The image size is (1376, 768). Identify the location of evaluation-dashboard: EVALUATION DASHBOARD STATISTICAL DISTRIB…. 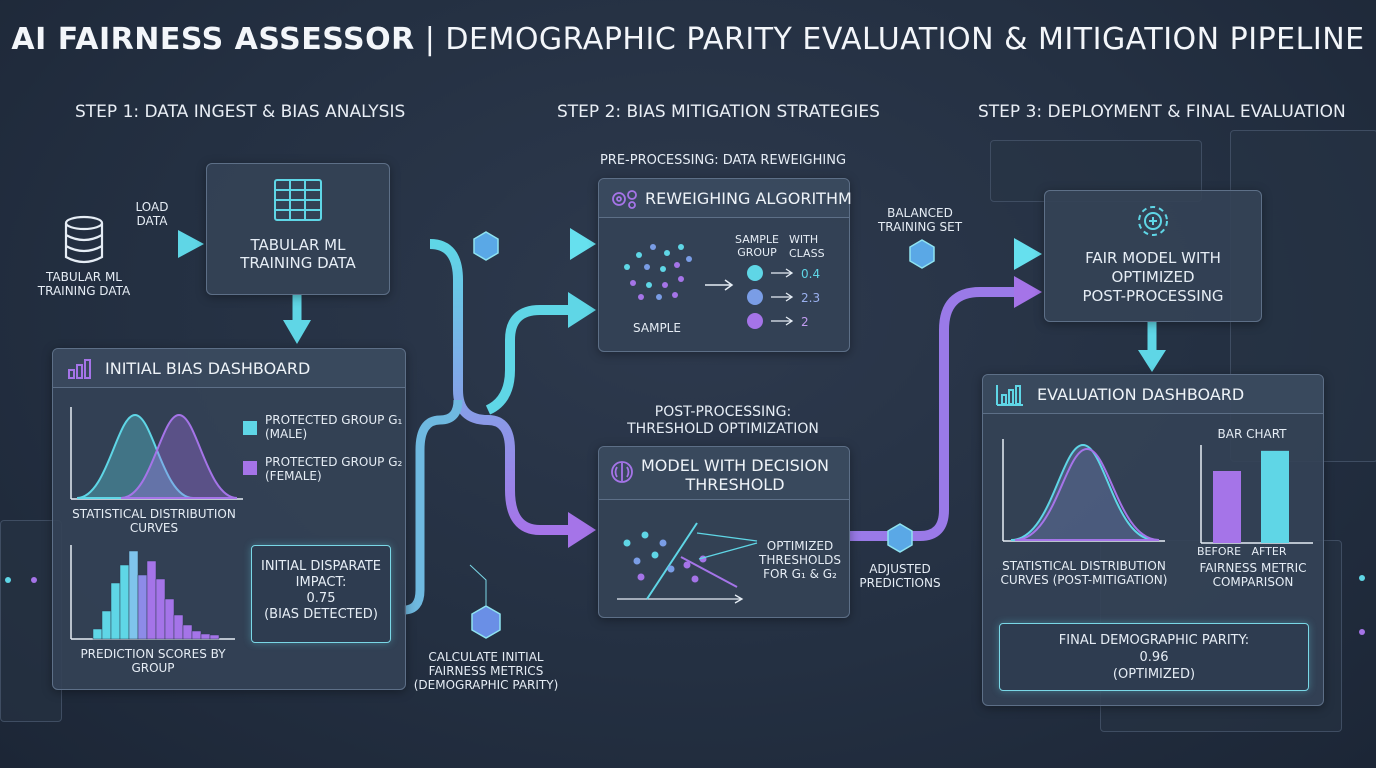
(1153, 540).